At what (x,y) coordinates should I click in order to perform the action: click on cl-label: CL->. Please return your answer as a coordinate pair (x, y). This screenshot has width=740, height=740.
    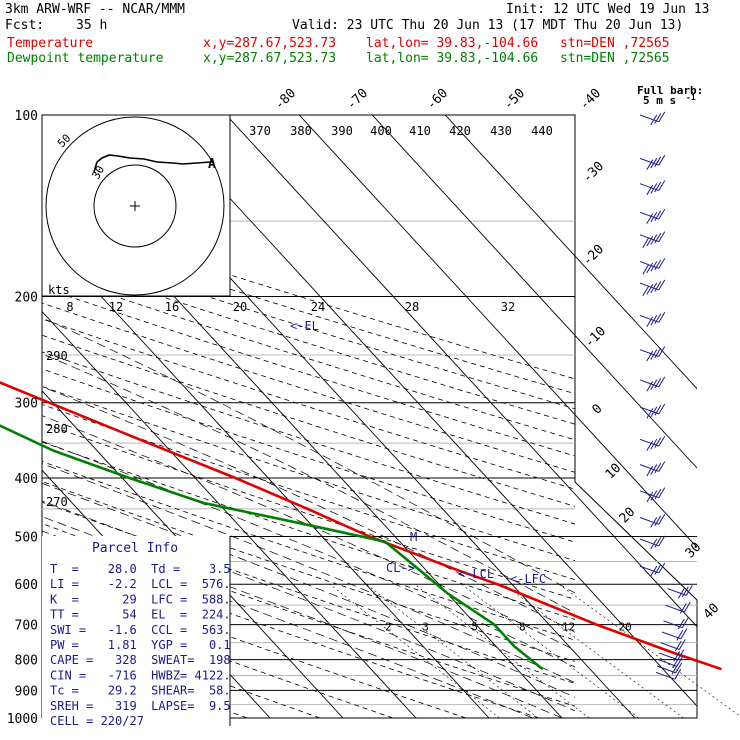
    Looking at the image, I should click on (400, 568).